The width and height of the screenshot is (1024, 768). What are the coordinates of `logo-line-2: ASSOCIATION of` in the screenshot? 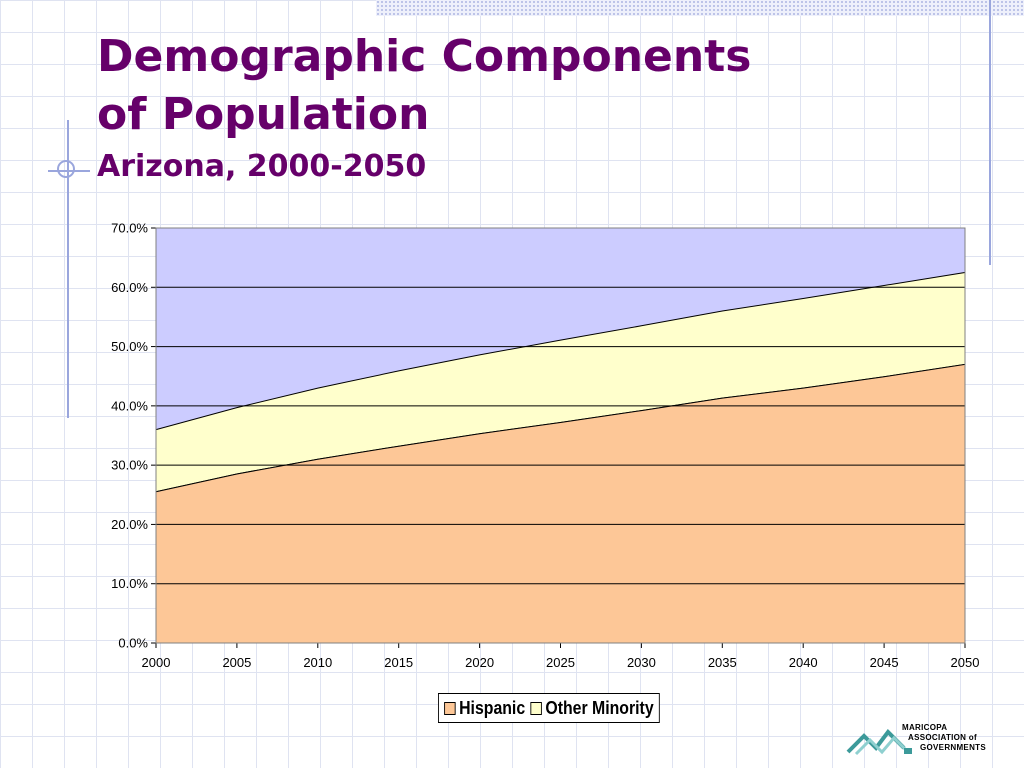 It's located at (942, 737).